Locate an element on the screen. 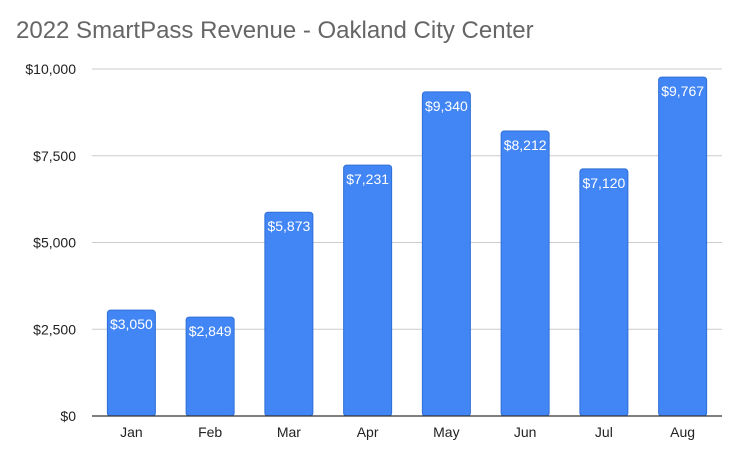 This screenshot has height=454, width=740. data-label: $7,120 is located at coordinates (603, 183).